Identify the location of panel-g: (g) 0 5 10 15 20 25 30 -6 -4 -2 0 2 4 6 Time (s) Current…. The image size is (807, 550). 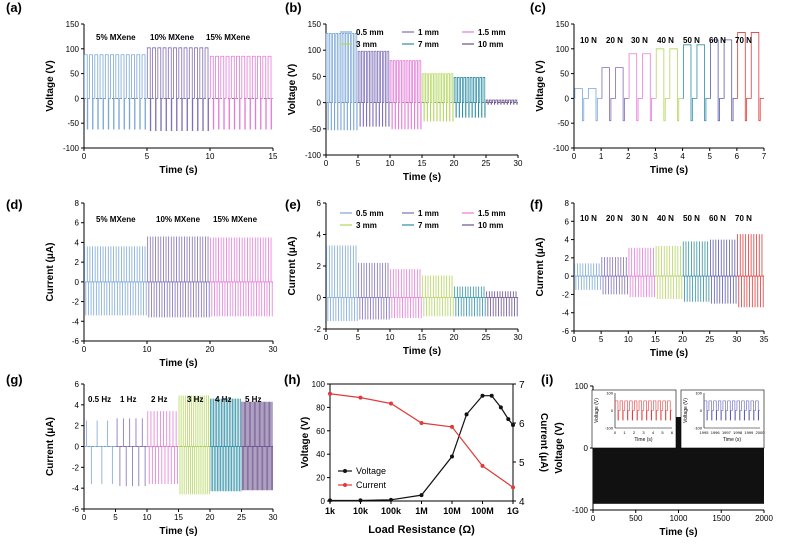
(142, 454).